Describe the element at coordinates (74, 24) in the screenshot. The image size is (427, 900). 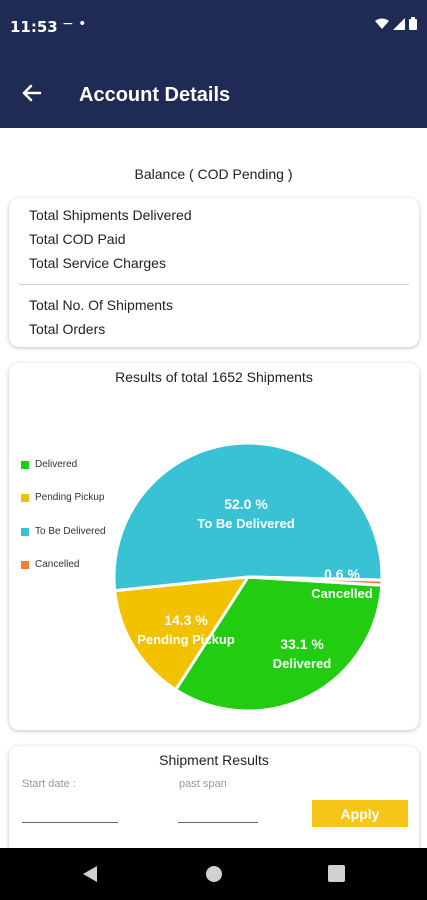
I see `notification-icons: − •` at that location.